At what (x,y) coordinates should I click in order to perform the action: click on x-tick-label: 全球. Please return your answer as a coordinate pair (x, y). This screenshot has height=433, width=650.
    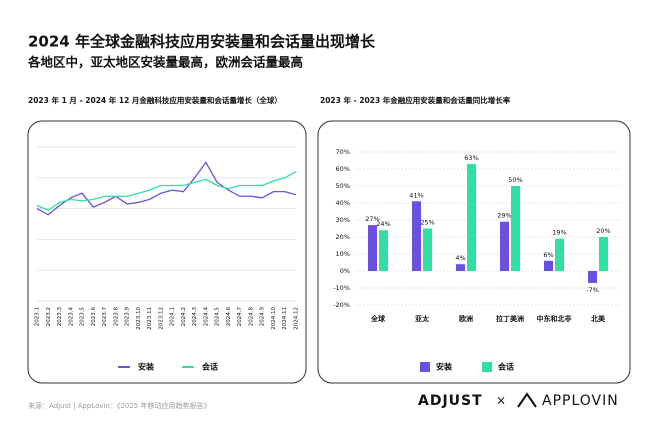
    Looking at the image, I should click on (378, 318).